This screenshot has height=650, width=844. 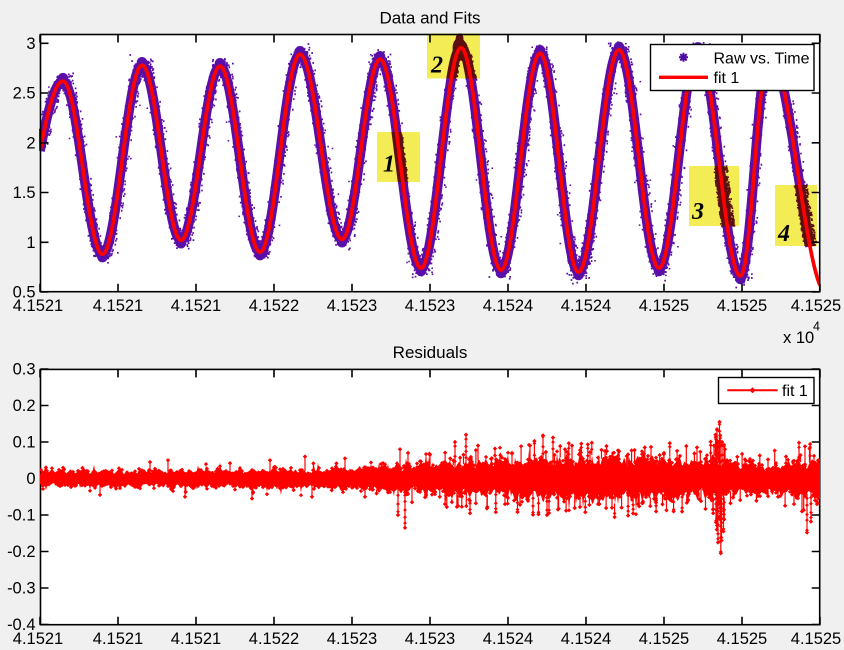 What do you see at coordinates (21, 625) in the screenshot?
I see `svg-text: -0.4` at bounding box center [21, 625].